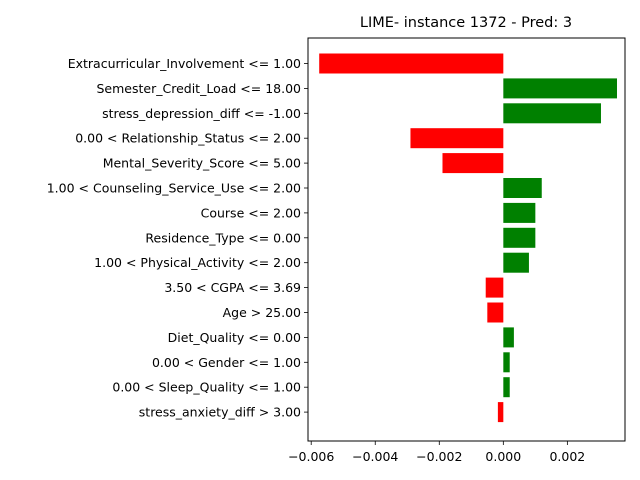 Image resolution: width=640 pixels, height=480 pixels. What do you see at coordinates (567, 456) in the screenshot?
I see `x-tick-label: 0.002` at bounding box center [567, 456].